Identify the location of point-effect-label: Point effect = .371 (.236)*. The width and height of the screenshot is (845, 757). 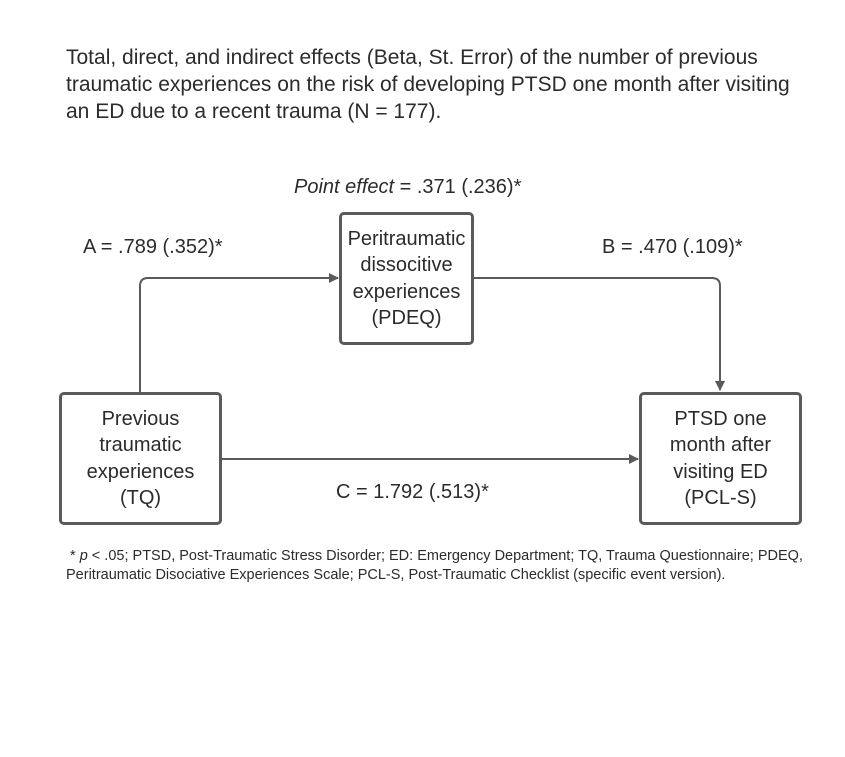
(407, 187).